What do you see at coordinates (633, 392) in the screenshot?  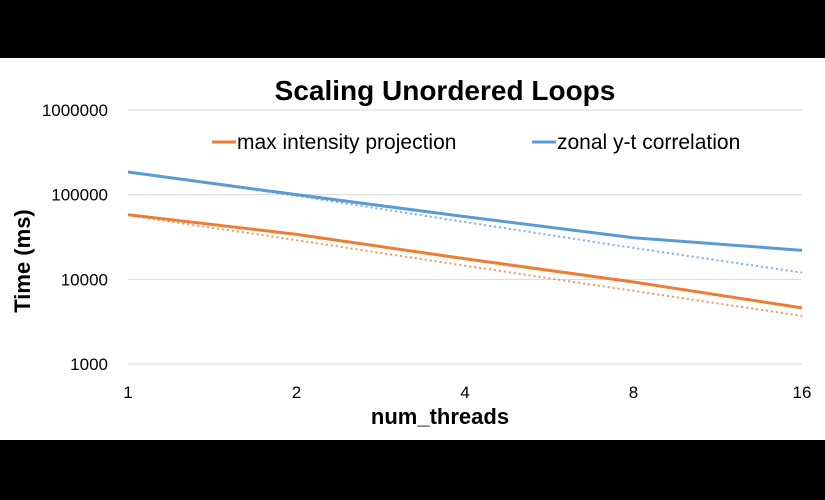 I see `x-tick-label: 8` at bounding box center [633, 392].